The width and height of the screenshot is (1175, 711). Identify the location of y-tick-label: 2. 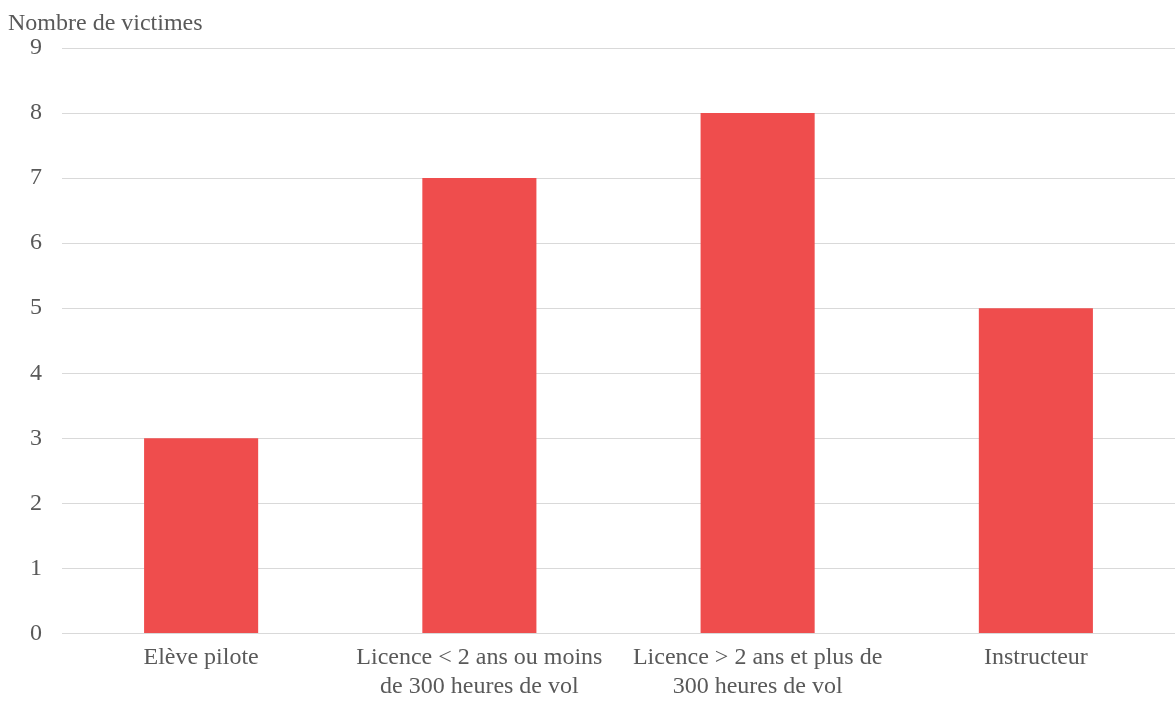
(36, 501).